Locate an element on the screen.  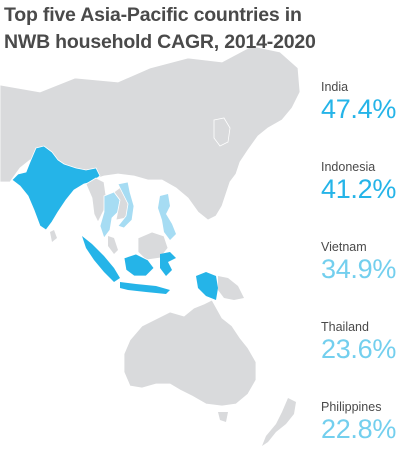
papua-new-guinea is located at coordinates (231, 288).